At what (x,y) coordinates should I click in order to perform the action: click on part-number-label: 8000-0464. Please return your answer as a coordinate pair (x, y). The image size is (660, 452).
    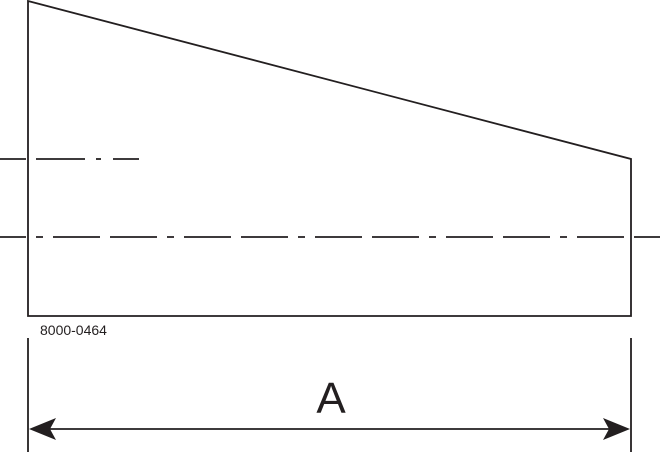
    Looking at the image, I should click on (73, 330).